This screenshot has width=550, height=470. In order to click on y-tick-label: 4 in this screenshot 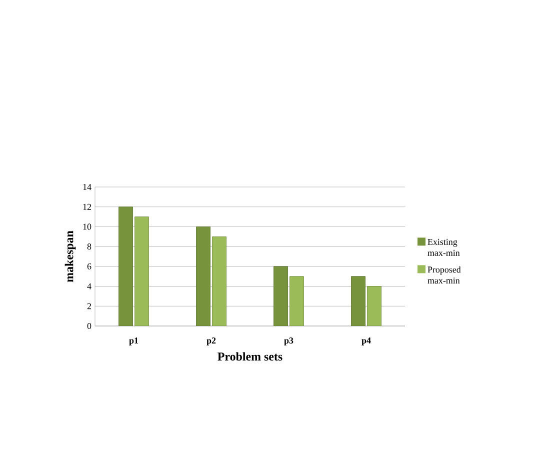, I will do `click(89, 286)`.